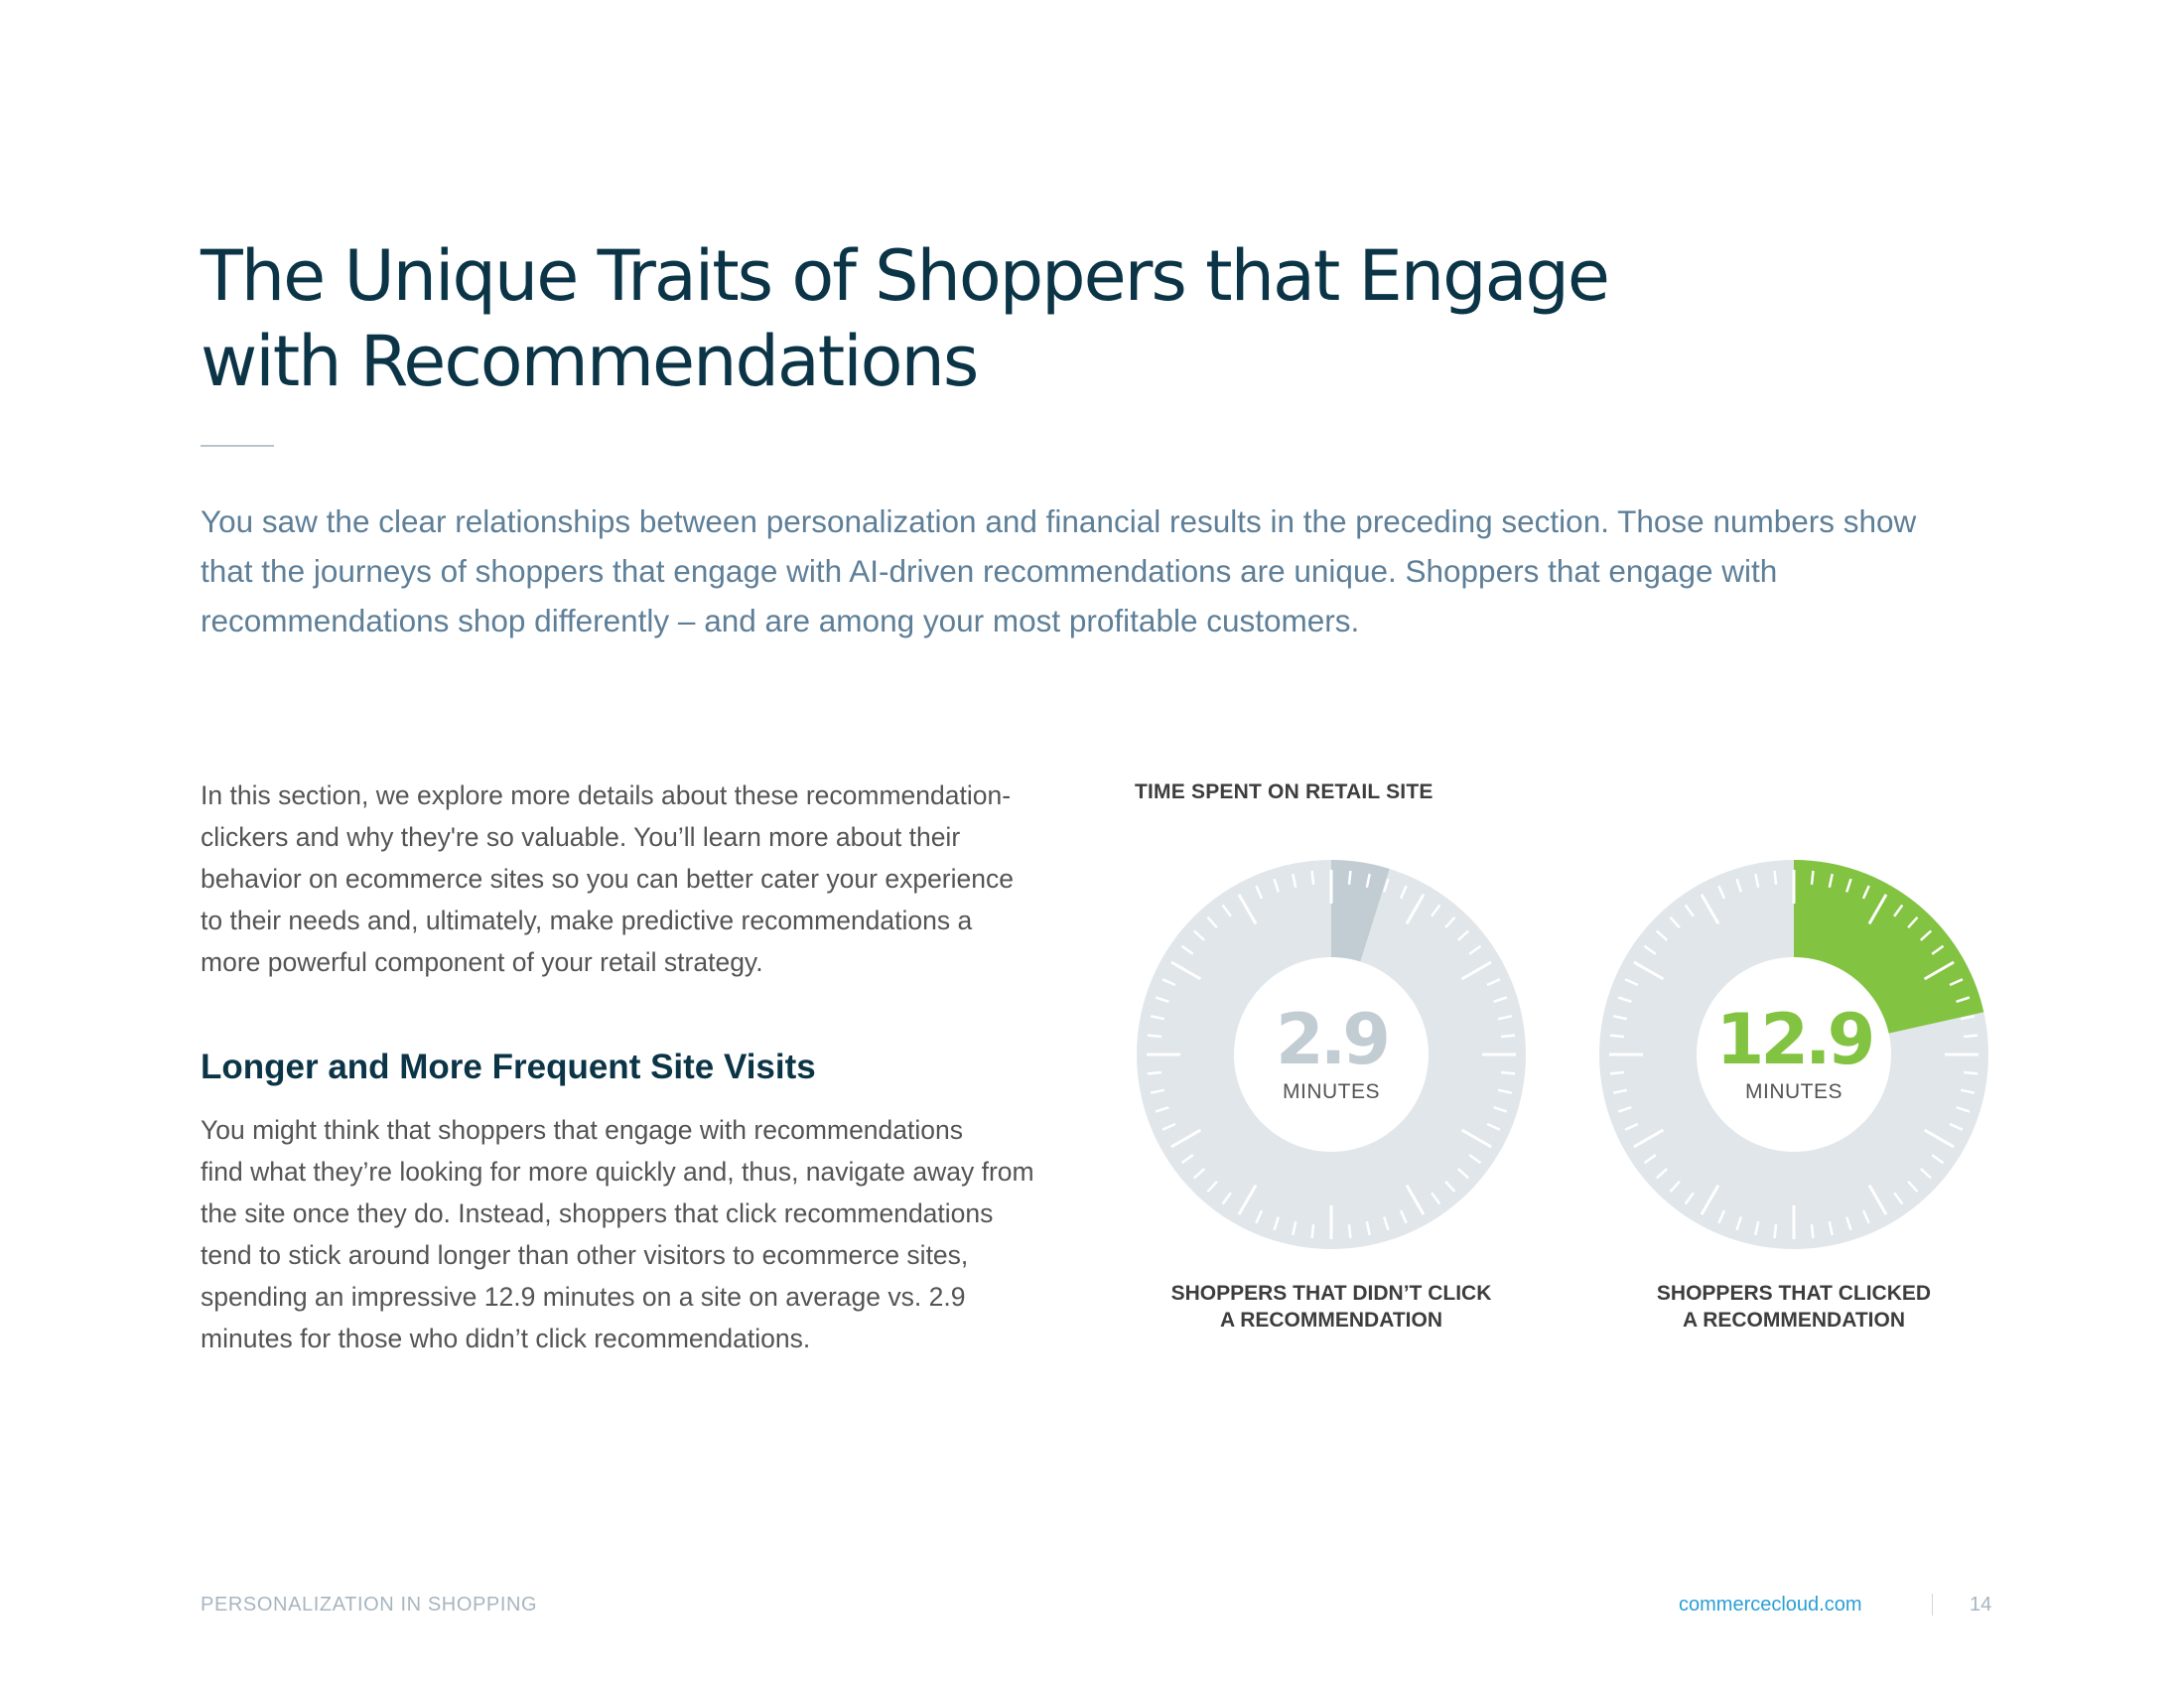 This screenshot has width=2184, height=1688. I want to click on footer-website-link: commercecloud.com, so click(1770, 1605).